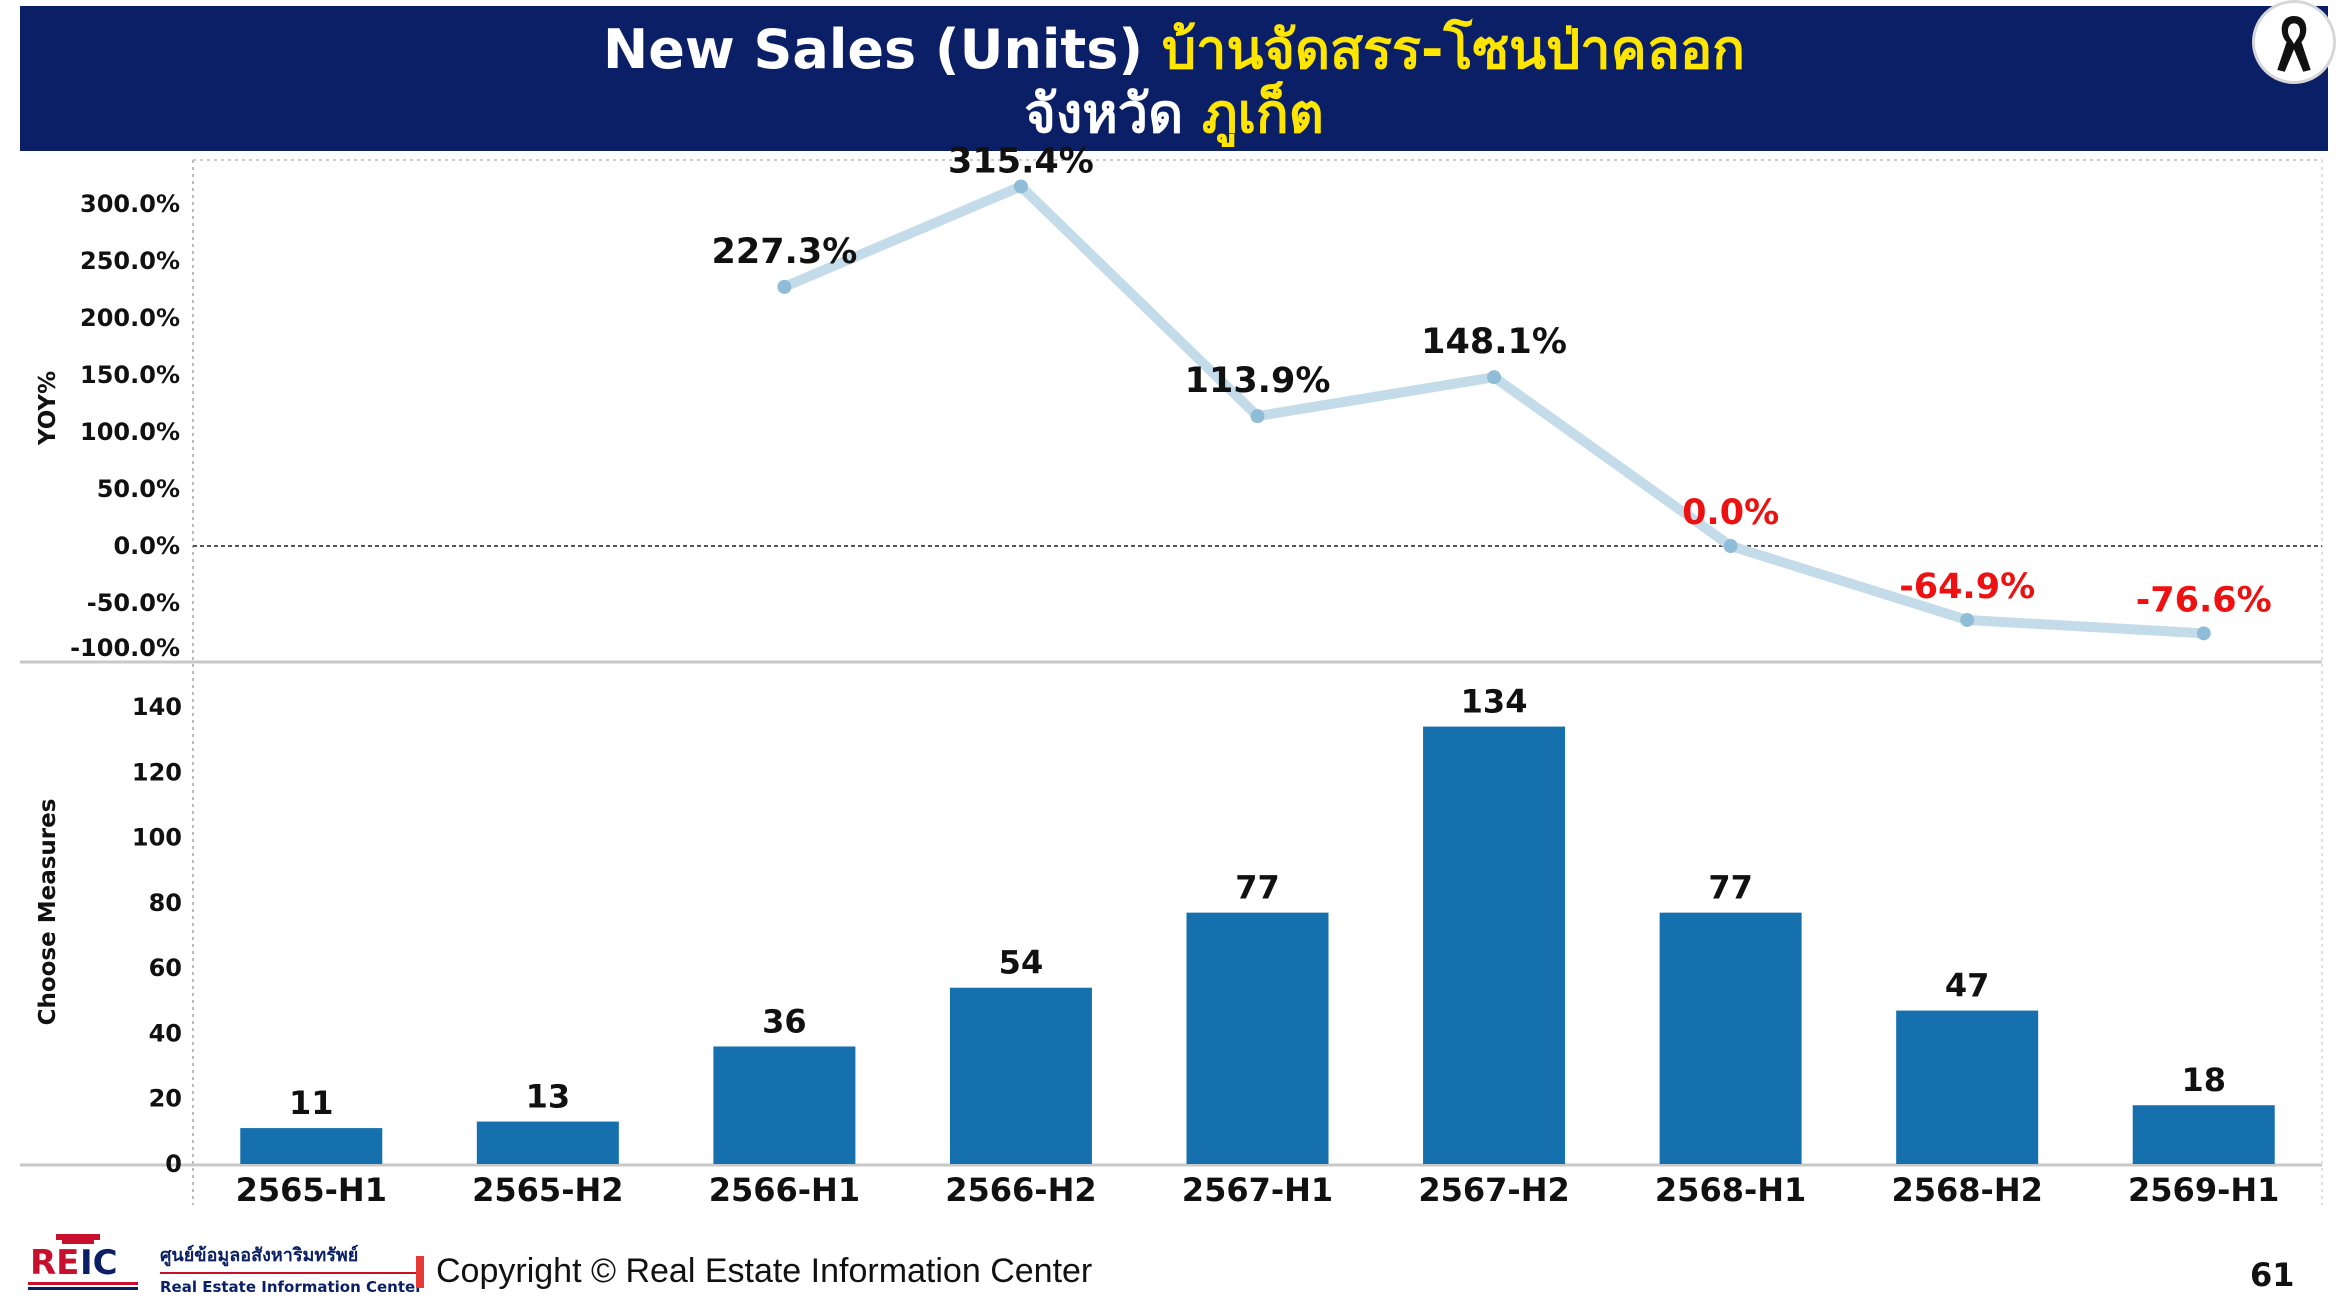 Image resolution: width=2336 pixels, height=1308 pixels. What do you see at coordinates (1494, 342) in the screenshot?
I see `yoy-data-label: 148.1%` at bounding box center [1494, 342].